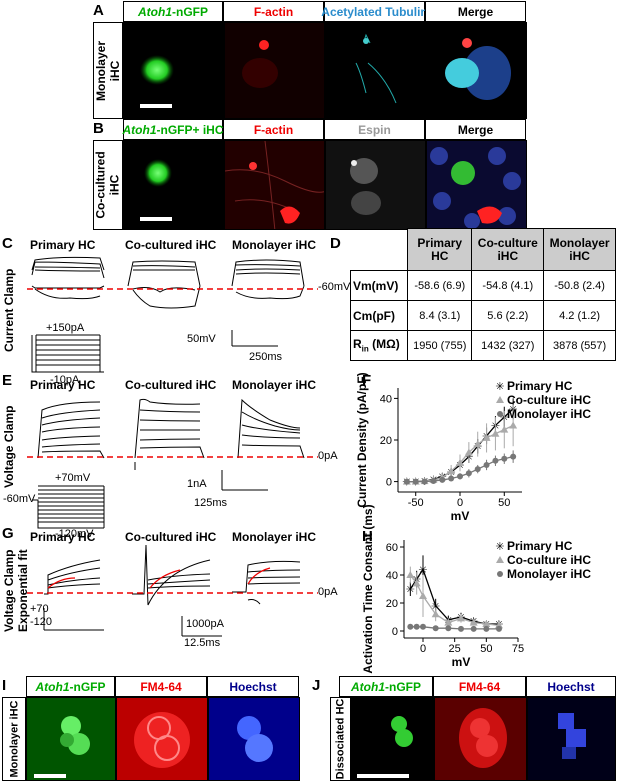 This screenshot has height=783, width=617. Describe the element at coordinates (7, 243) in the screenshot. I see `panel-letter-c: C` at that location.